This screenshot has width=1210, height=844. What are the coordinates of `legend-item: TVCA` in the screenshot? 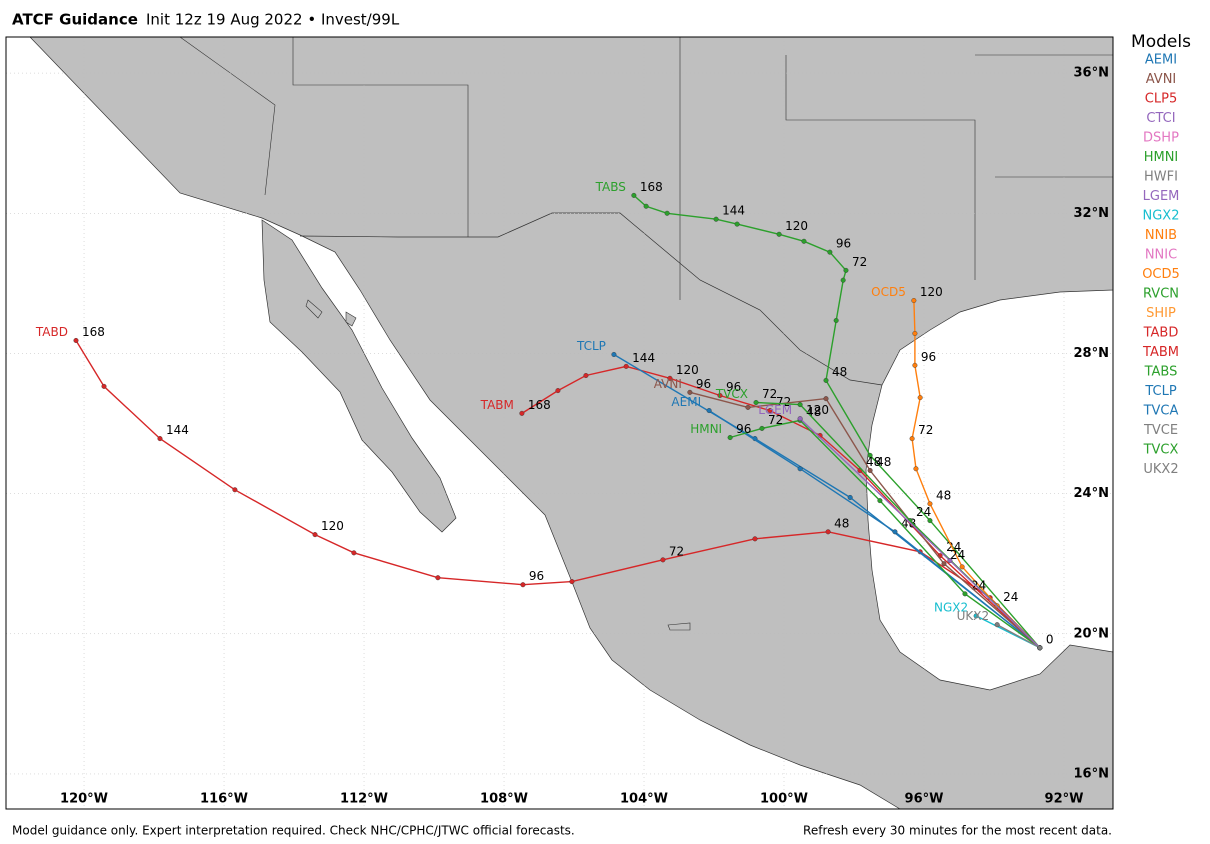 It's located at (1161, 411).